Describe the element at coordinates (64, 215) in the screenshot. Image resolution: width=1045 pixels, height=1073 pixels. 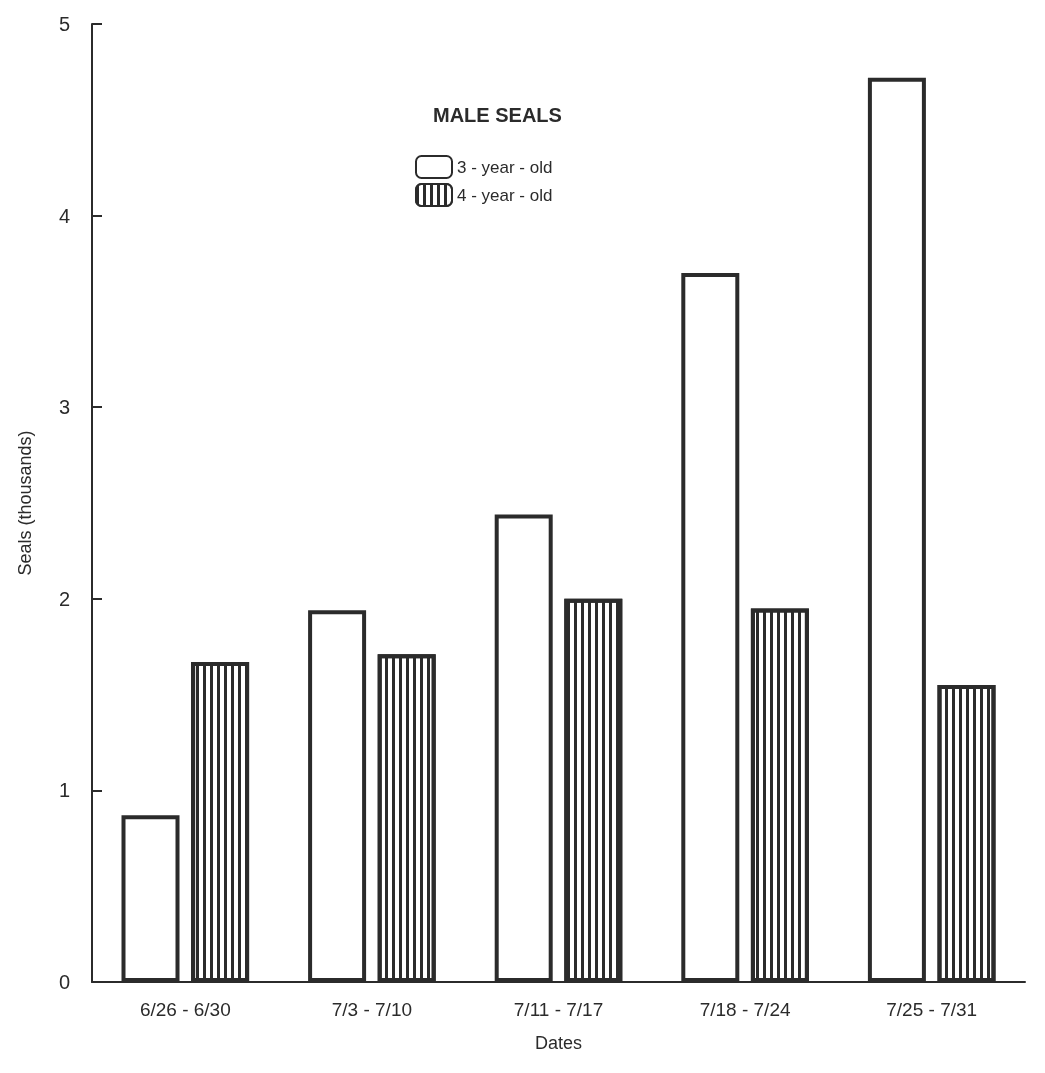
I see `y-tick-label: 4` at that location.